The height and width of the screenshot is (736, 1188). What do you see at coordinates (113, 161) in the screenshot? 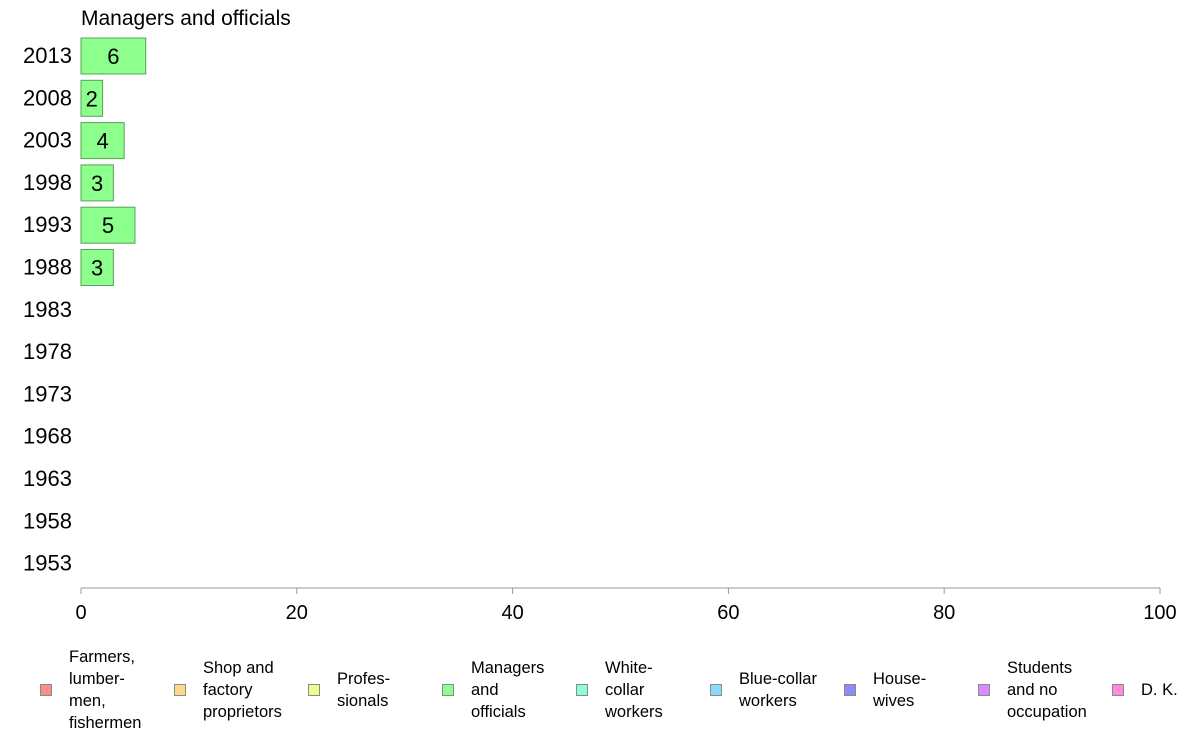
I see `bars-layer: 62 4 3 5 3` at bounding box center [113, 161].